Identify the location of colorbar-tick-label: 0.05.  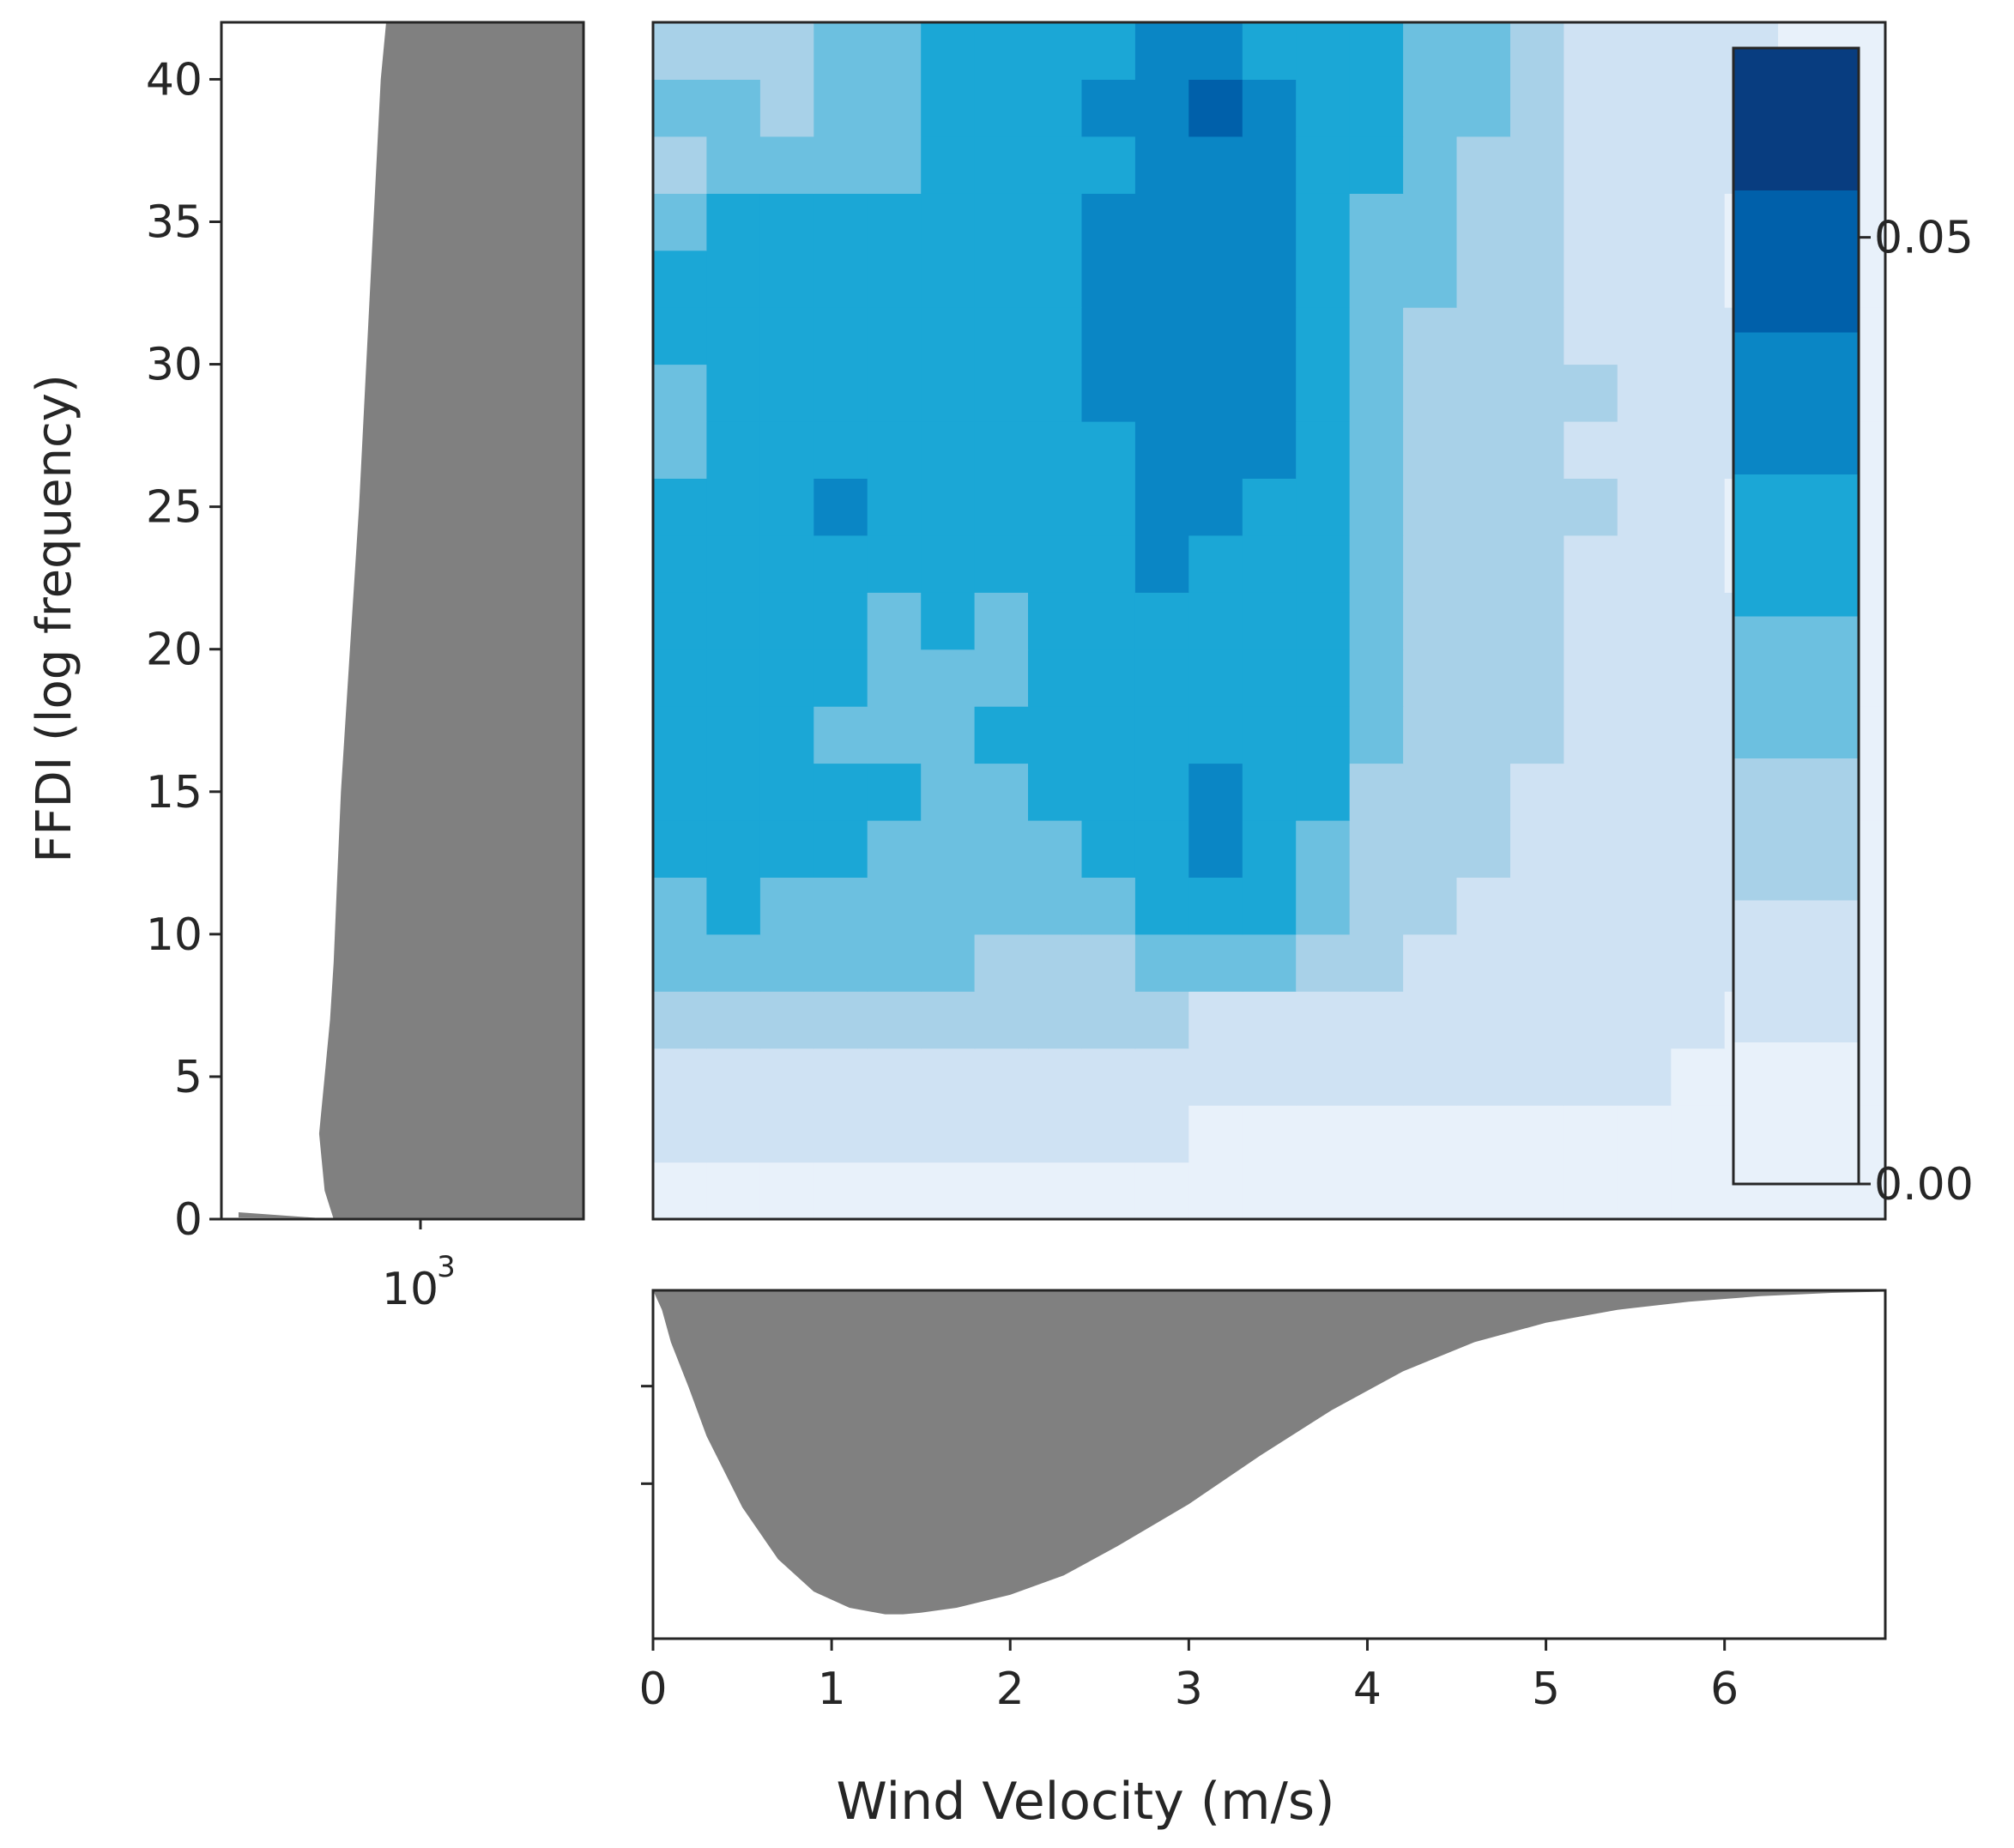
(1924, 238).